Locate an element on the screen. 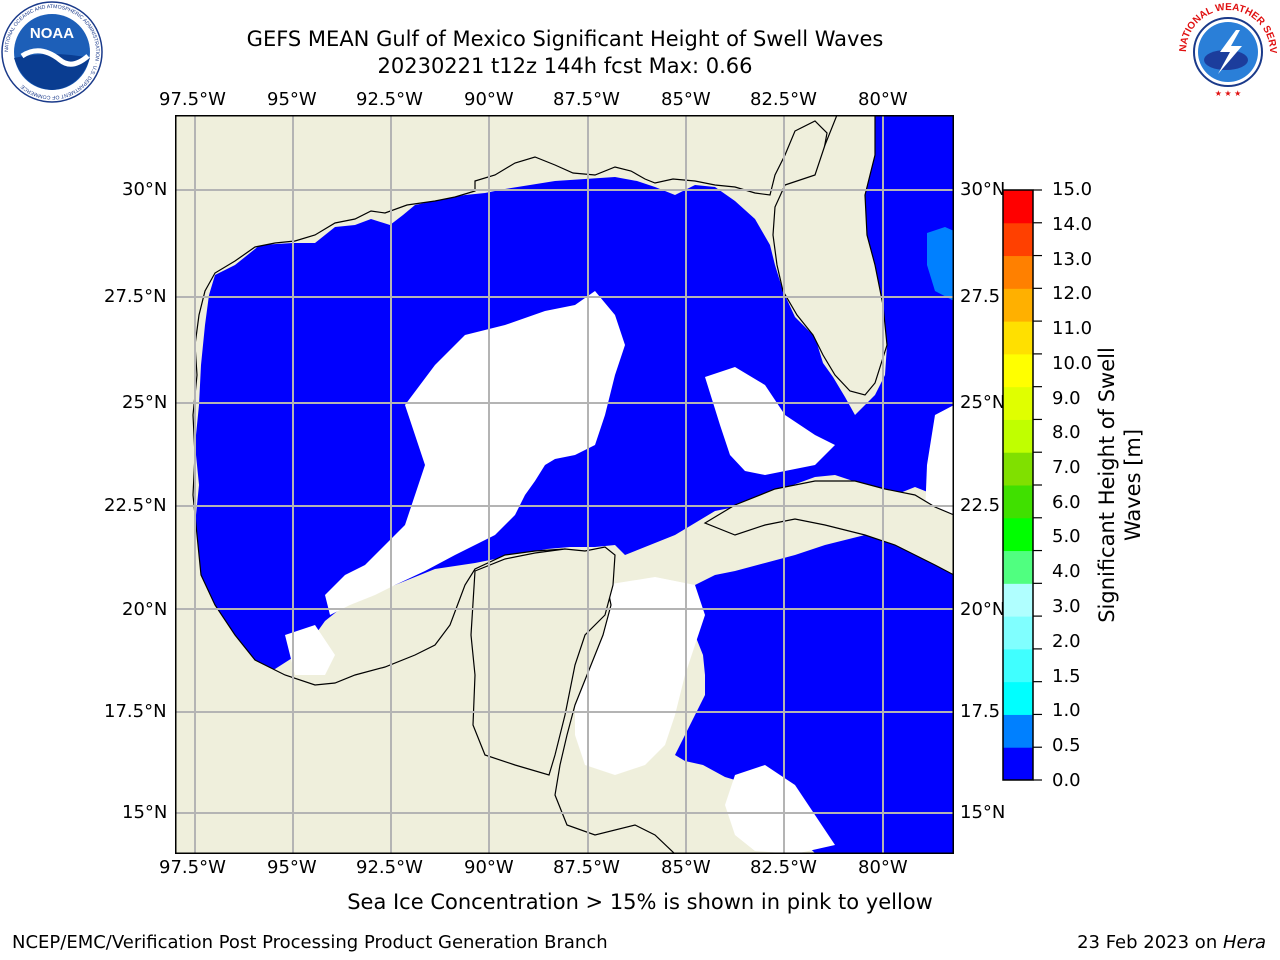 Image resolution: width=1280 pixels, height=960 pixels. lon-label-bottom: 97.5°W is located at coordinates (192, 867).